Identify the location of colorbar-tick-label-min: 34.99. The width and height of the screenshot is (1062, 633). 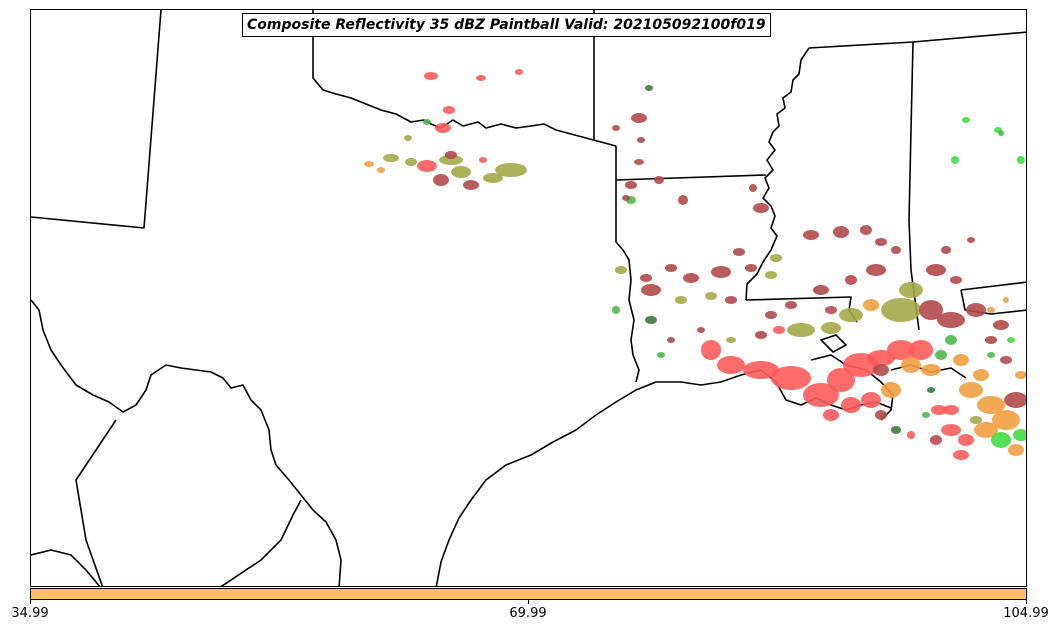
(30, 613).